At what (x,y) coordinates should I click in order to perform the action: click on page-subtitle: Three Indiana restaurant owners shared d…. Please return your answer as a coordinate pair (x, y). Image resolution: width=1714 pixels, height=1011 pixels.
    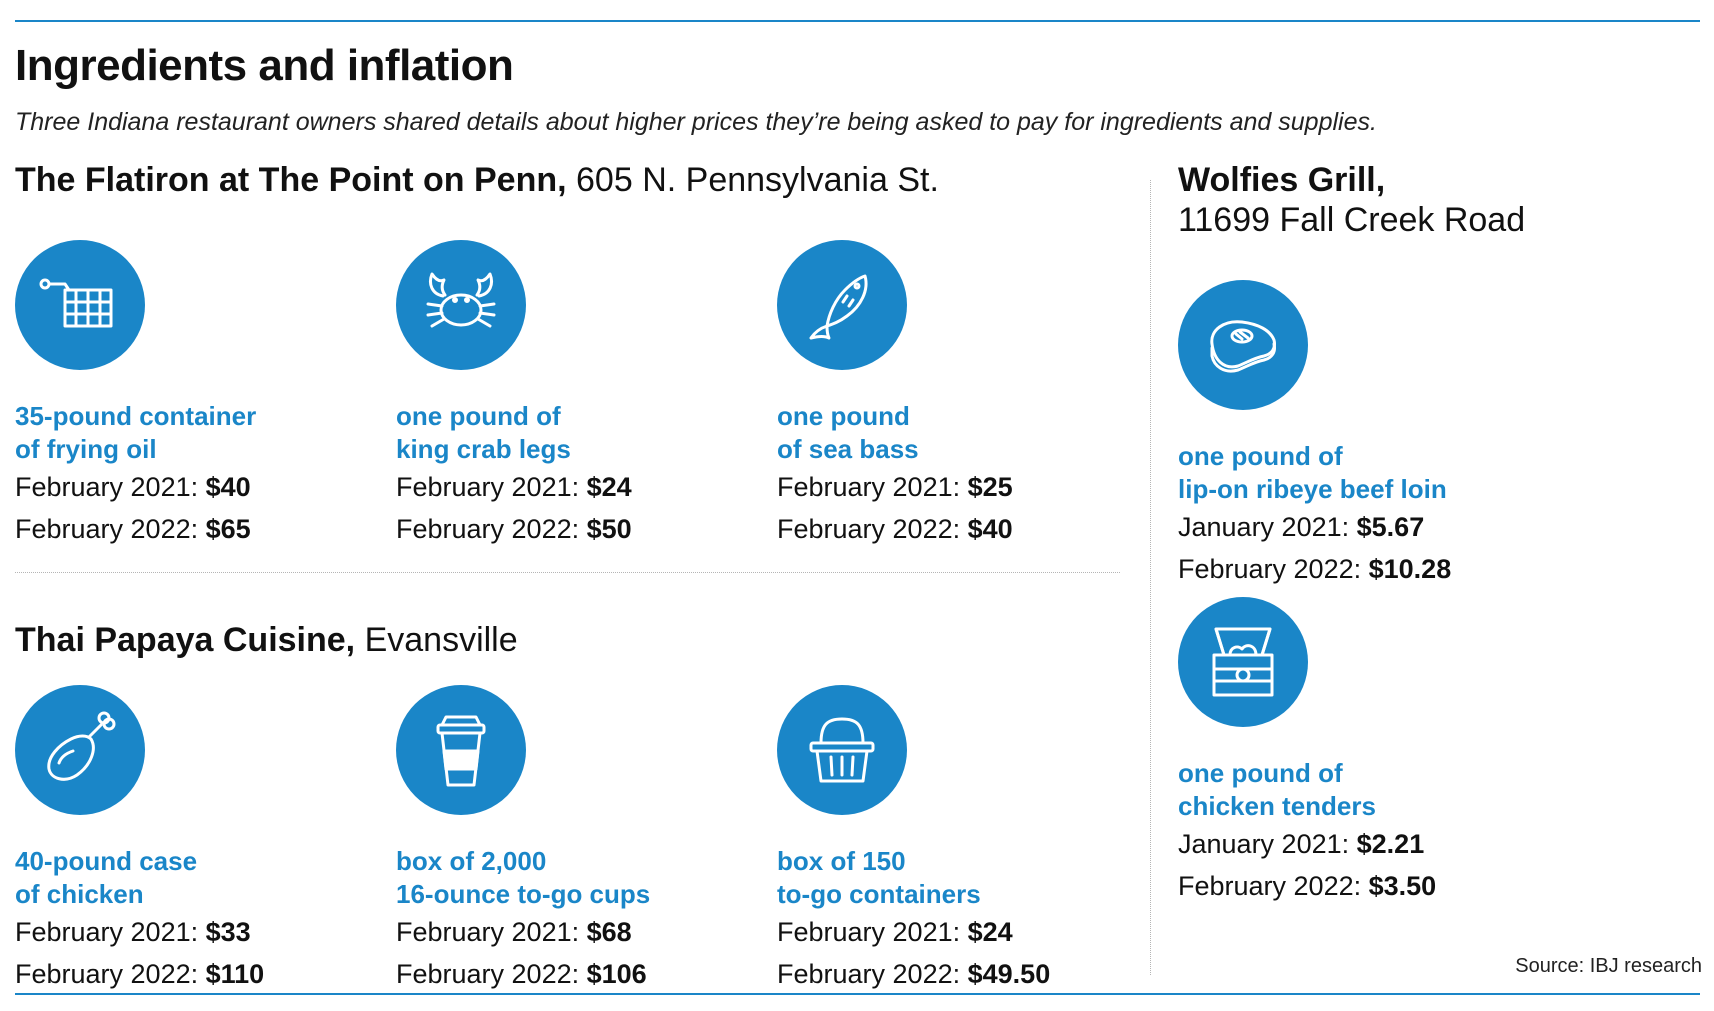
    Looking at the image, I should click on (696, 122).